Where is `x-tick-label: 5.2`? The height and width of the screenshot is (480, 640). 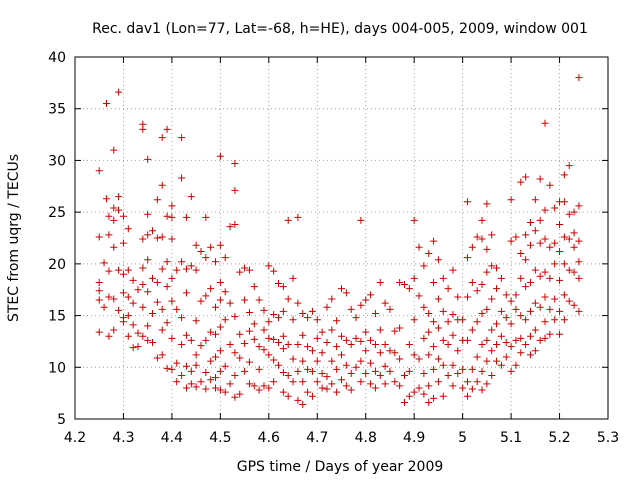
x-tick-label: 5.2 is located at coordinates (559, 438).